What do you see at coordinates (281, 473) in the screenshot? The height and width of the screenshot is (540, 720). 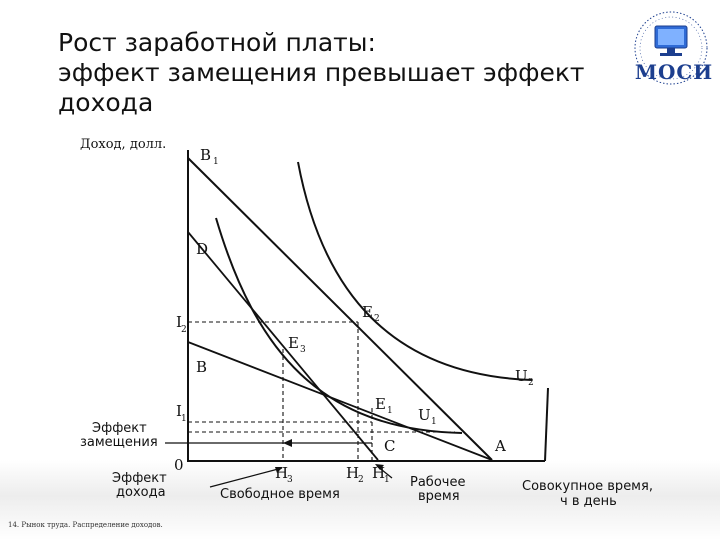 I see `label-h3: H` at bounding box center [281, 473].